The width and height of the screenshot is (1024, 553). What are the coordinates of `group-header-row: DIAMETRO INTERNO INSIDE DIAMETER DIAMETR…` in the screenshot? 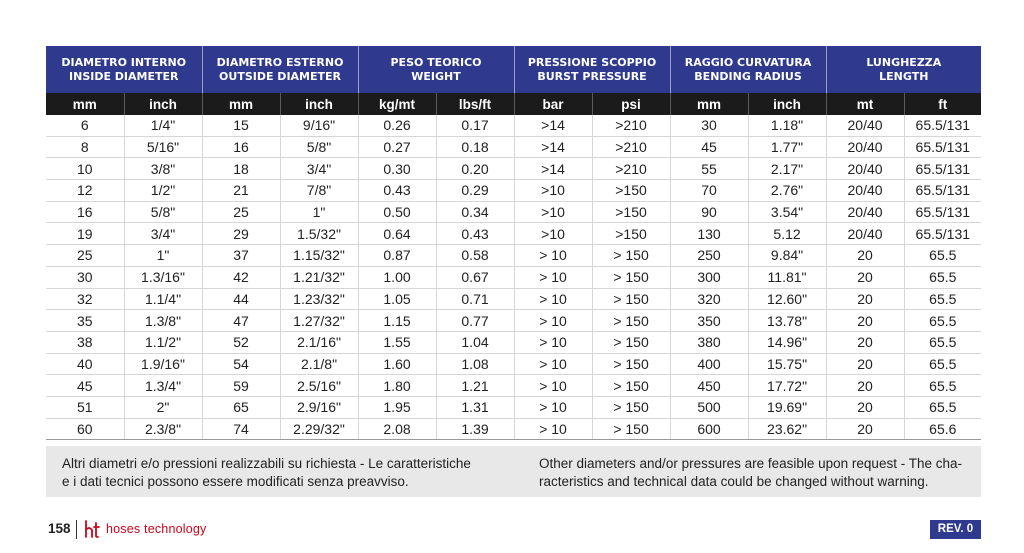 It's located at (514, 69).